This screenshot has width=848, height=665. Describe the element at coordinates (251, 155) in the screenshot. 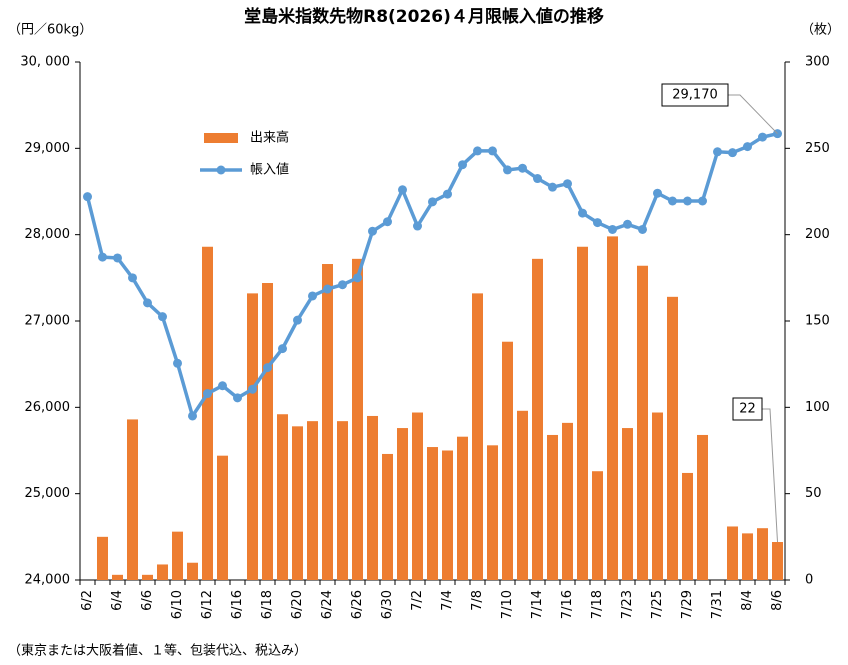

I see `legend-box` at that location.